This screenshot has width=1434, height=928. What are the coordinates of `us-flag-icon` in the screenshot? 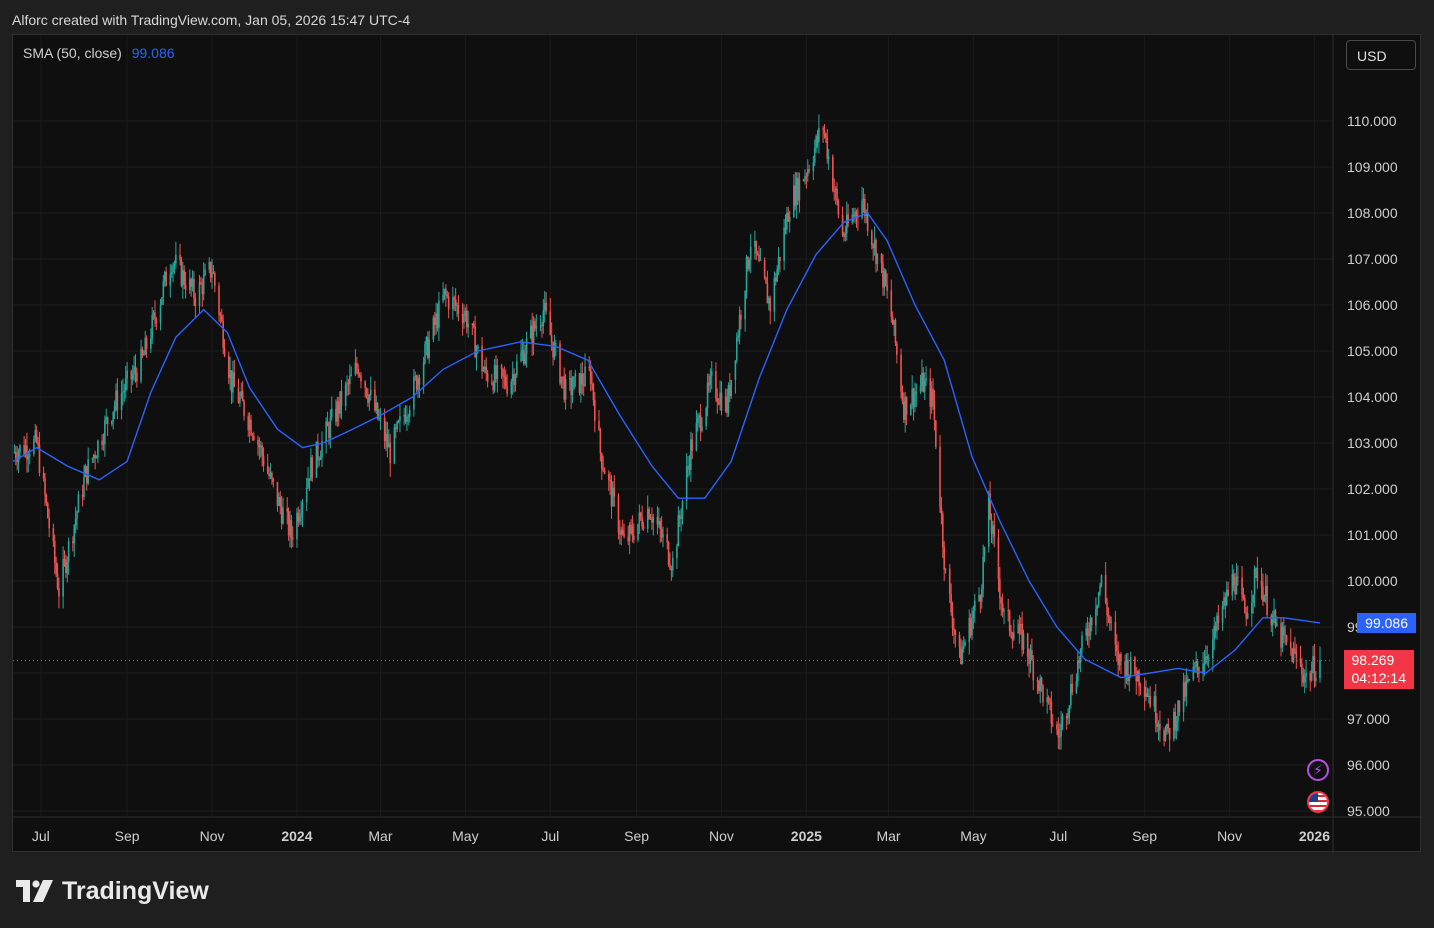 It's located at (1318, 802).